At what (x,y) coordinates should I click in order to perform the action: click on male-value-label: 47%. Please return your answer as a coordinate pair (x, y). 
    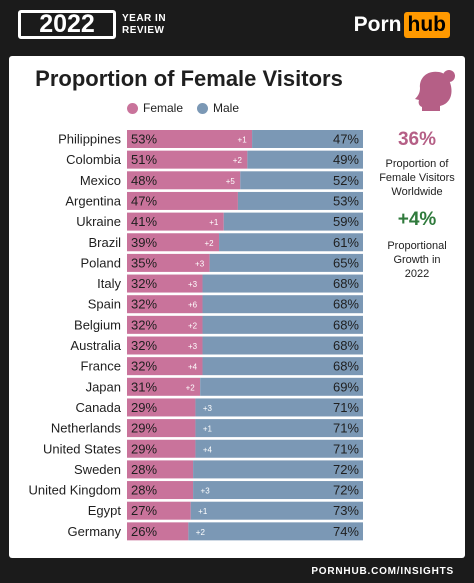
    Looking at the image, I should click on (346, 139).